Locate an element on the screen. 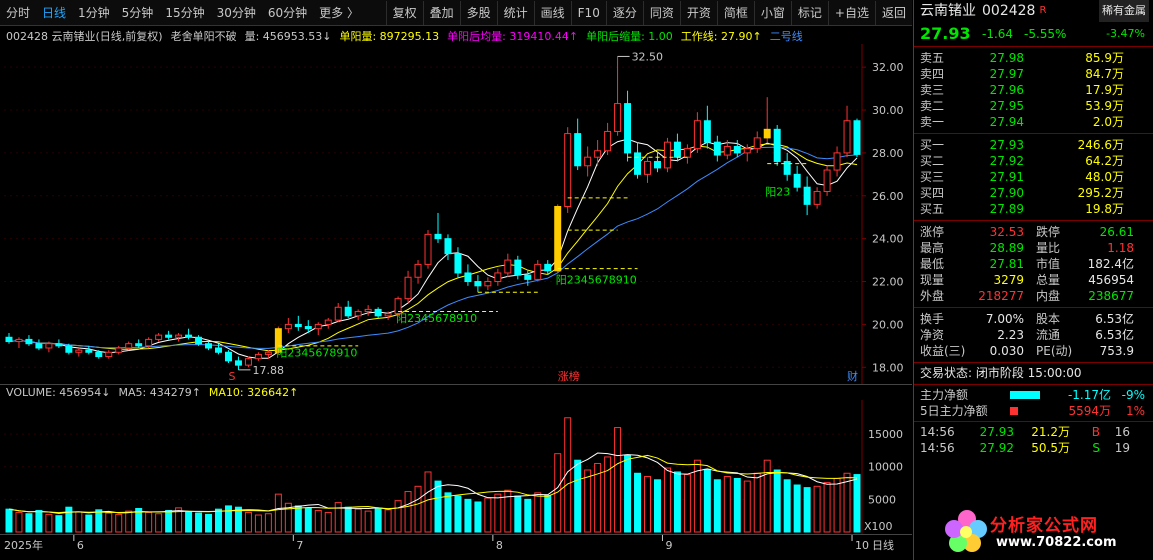 This screenshot has height=560, width=1153. tick-row: 14:56 27.93 21.2万 B 16 is located at coordinates (1033, 432).